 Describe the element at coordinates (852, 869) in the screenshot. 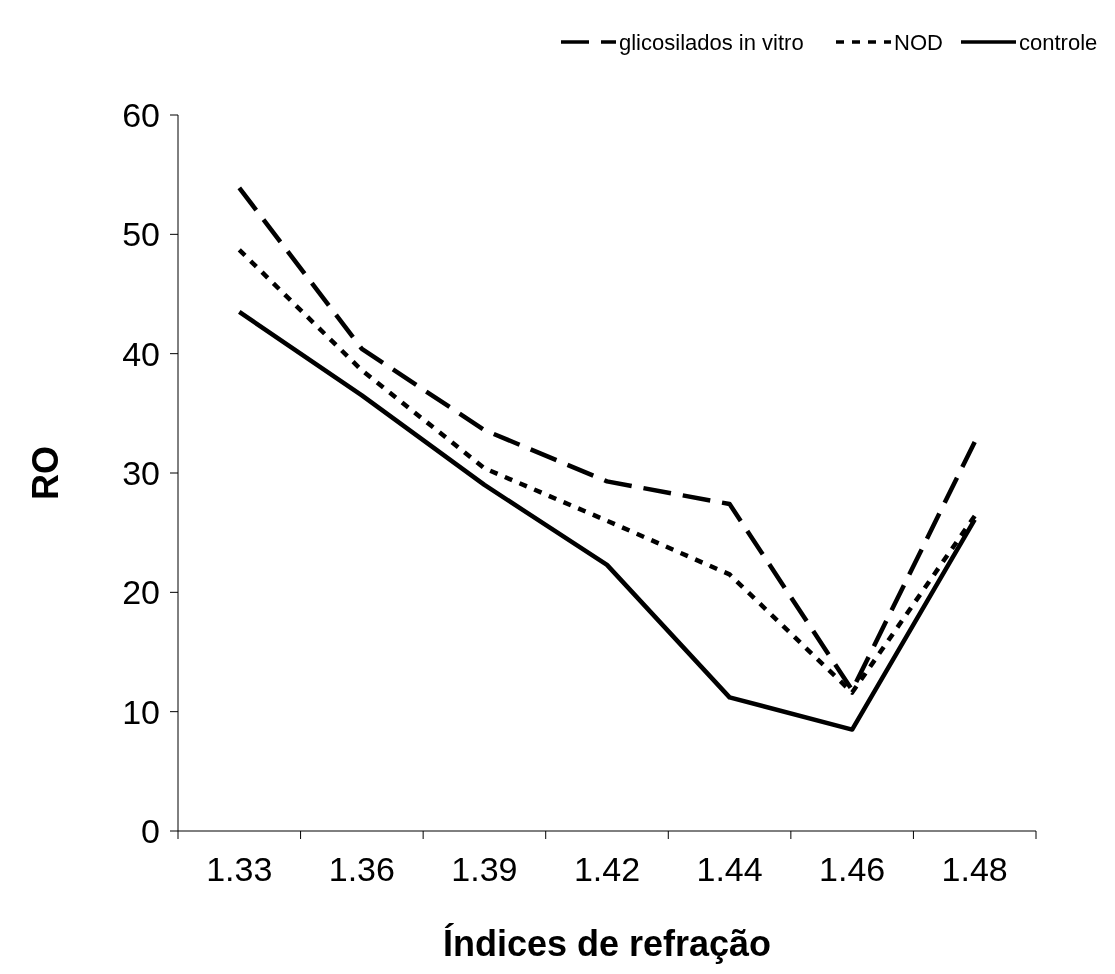

I see `x-tick-label: 1.46` at that location.